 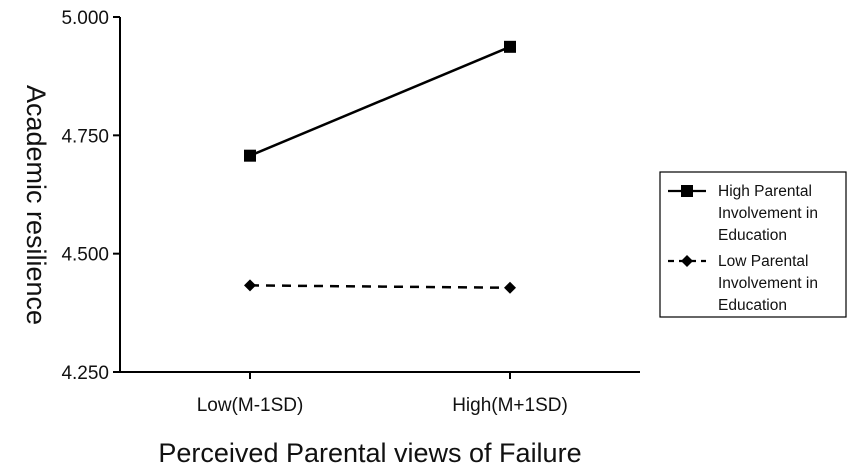 What do you see at coordinates (369, 453) in the screenshot?
I see `x-axis-title: Perceived Parental views of Failure` at bounding box center [369, 453].